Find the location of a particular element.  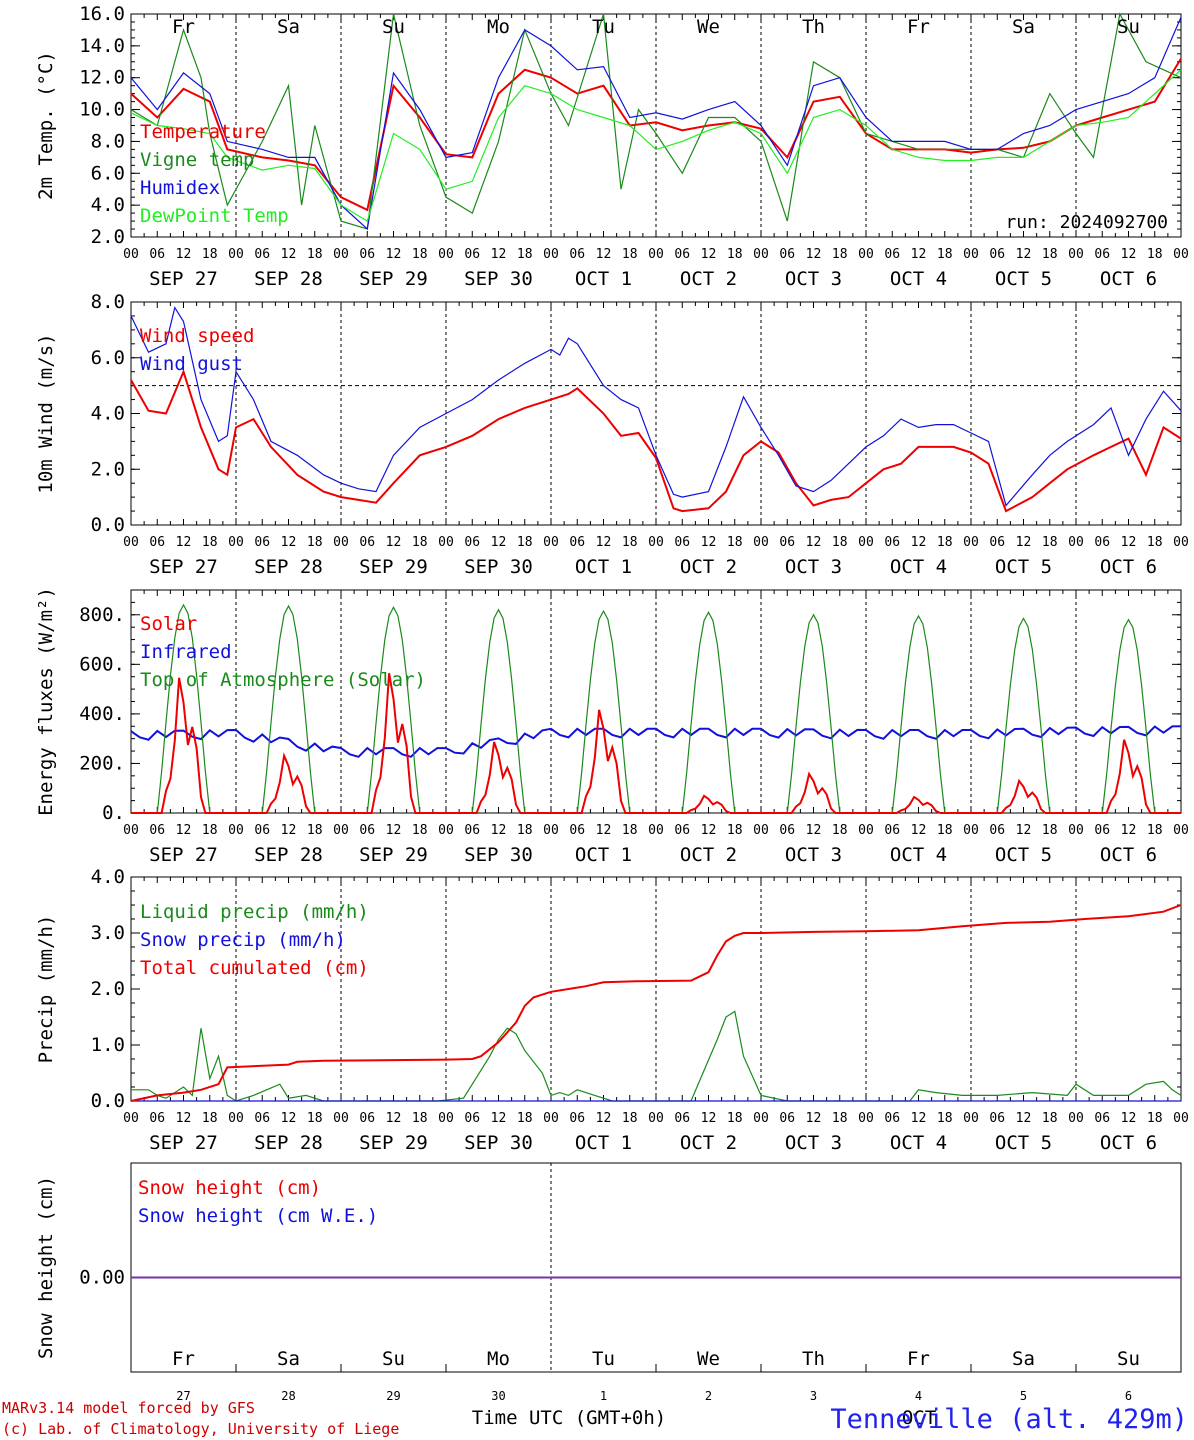

month-label: OCT is located at coordinates (919, 1418).